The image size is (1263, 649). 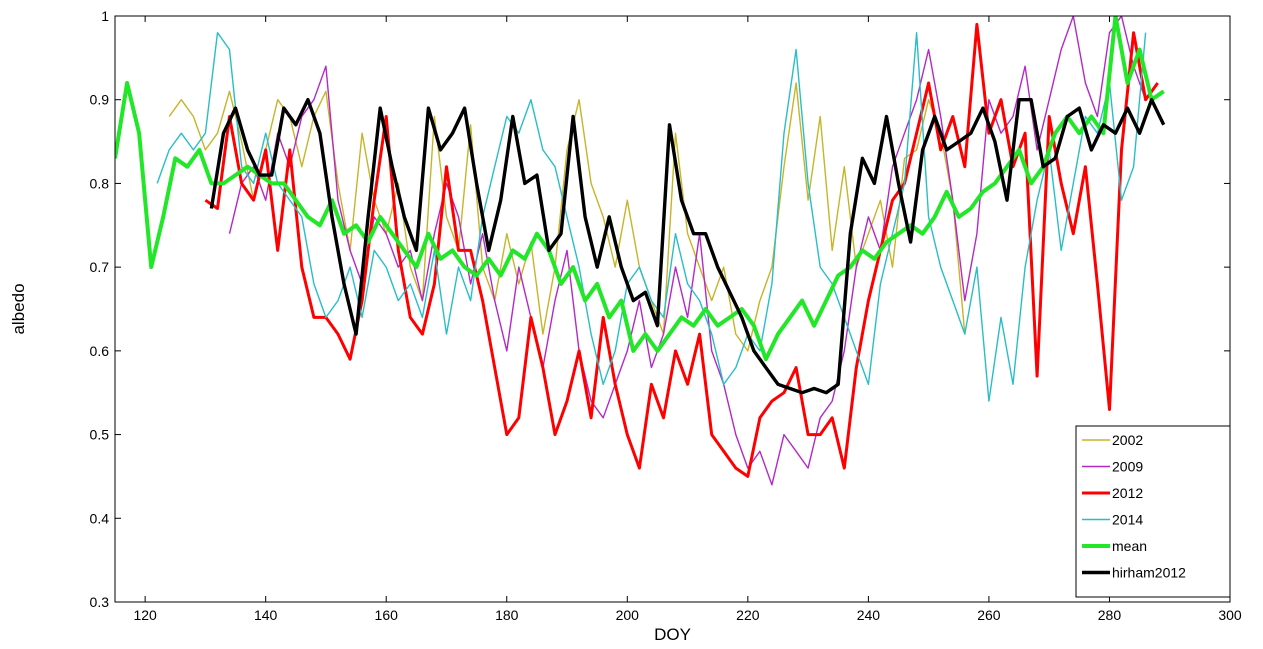 What do you see at coordinates (387, 615) in the screenshot?
I see `x-tick-label: 160` at bounding box center [387, 615].